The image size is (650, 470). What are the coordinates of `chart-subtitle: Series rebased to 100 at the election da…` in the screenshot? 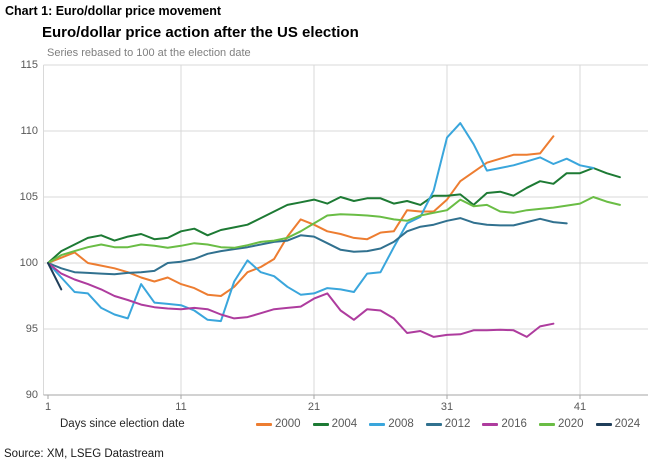 It's located at (149, 53).